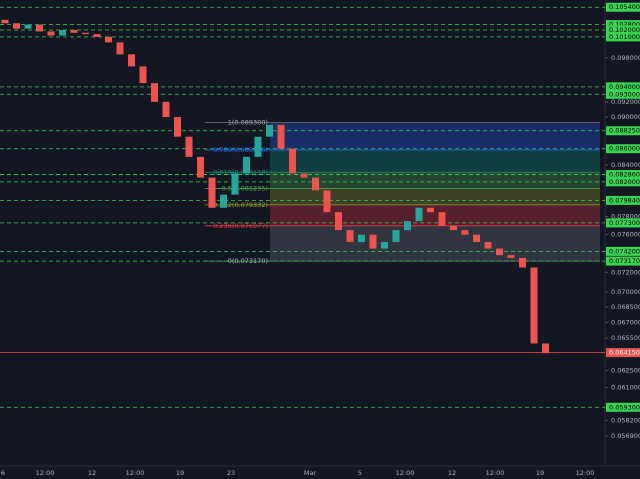  Describe the element at coordinates (625, 371) in the screenshot. I see `y-tick-label: 0.062500` at that location.